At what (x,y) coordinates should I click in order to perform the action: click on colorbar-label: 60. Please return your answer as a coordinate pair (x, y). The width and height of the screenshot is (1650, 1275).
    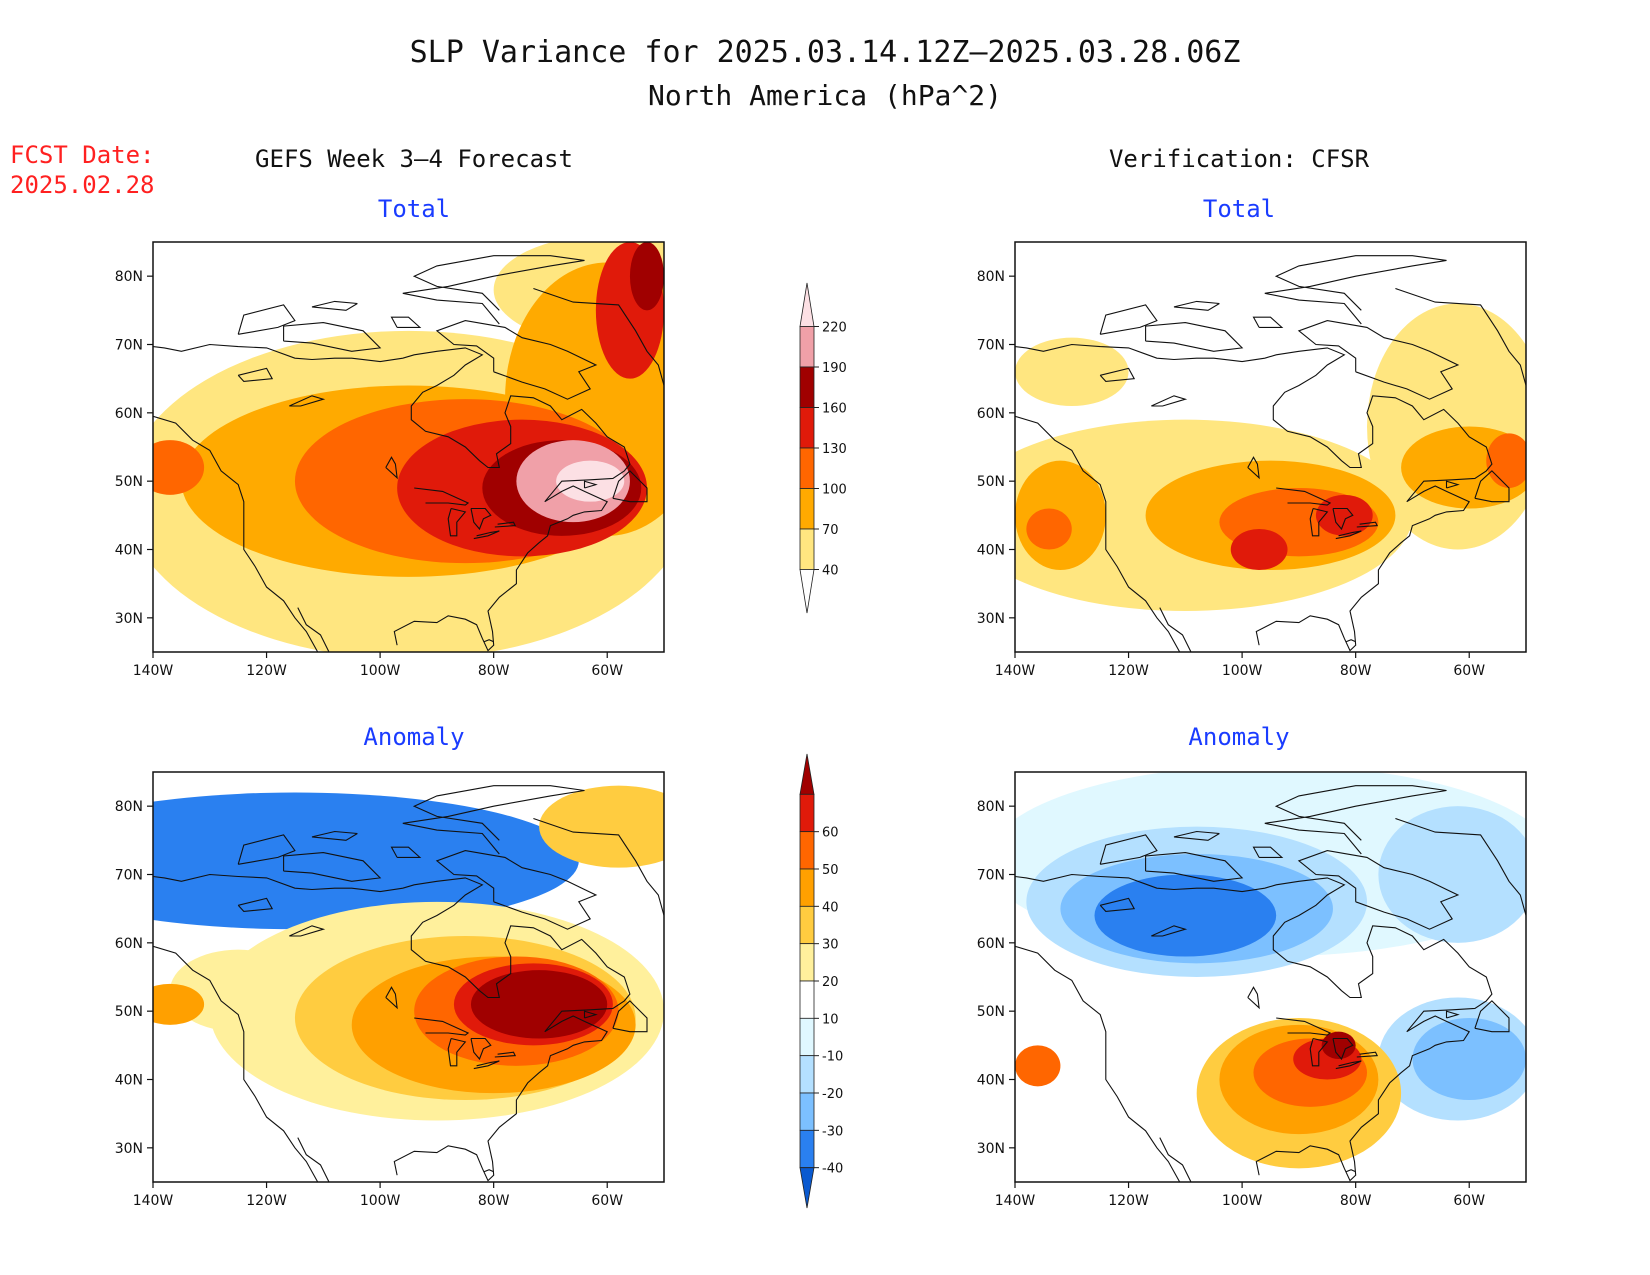
    Looking at the image, I should click on (830, 833).